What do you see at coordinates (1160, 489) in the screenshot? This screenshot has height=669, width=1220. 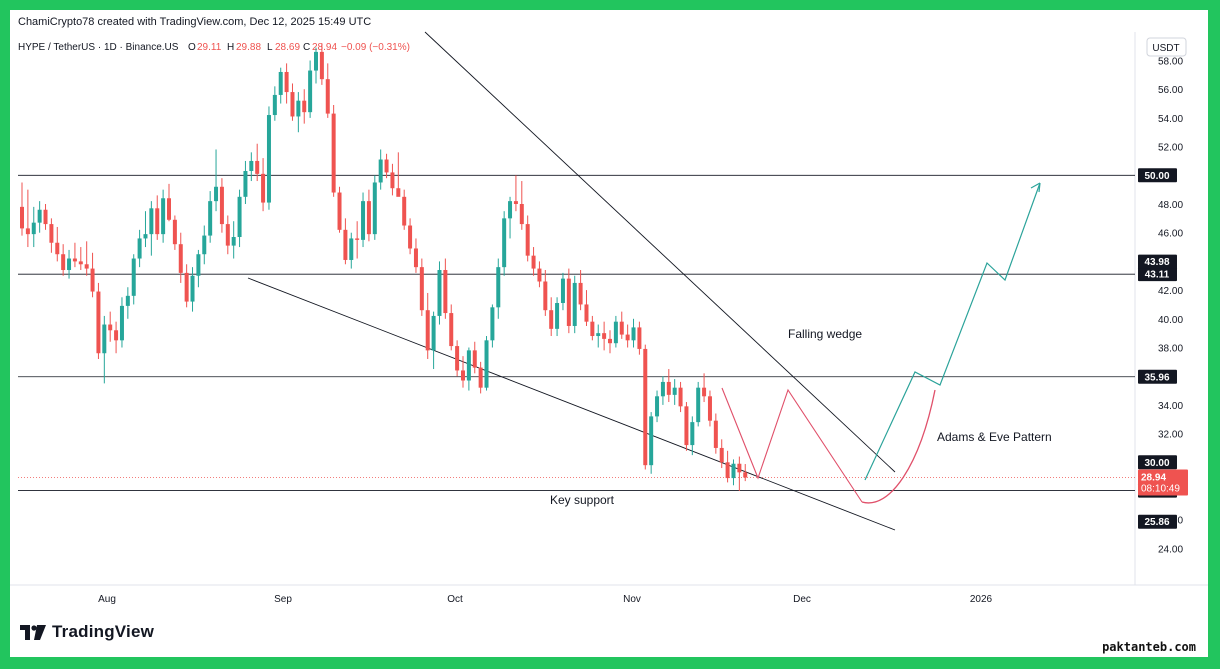 I see `countdown-label: 08:10:49` at bounding box center [1160, 489].